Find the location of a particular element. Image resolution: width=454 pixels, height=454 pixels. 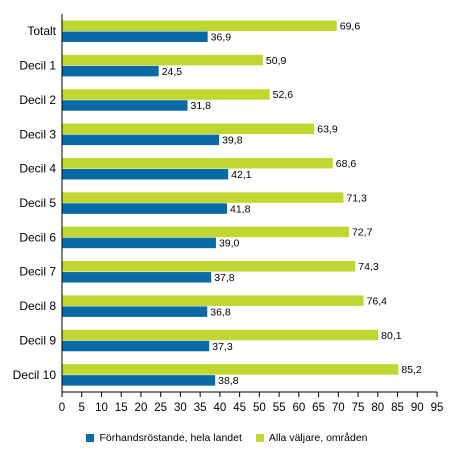

x-tick-label: 75 is located at coordinates (358, 408).